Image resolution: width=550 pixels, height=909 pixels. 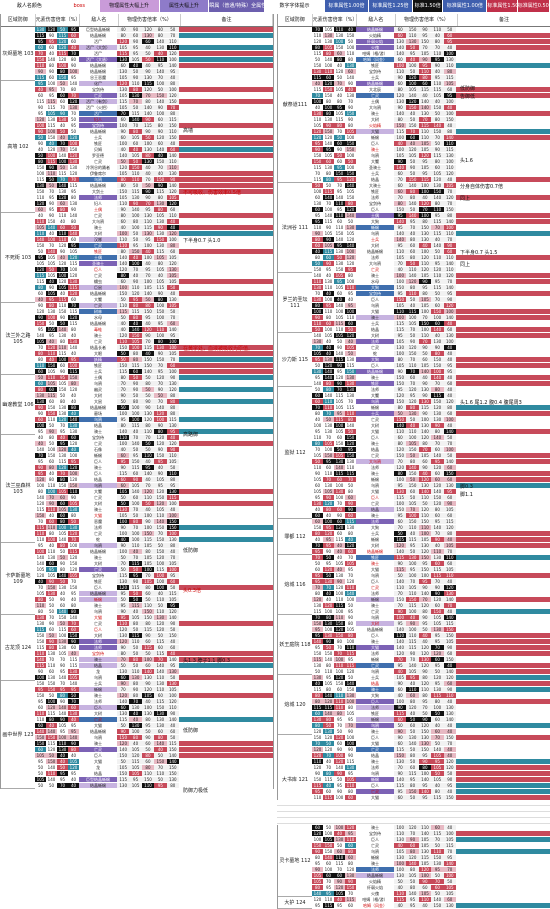 What do you see at coordinates (375, 35) in the screenshot?
I see `enemy-name-cell: 火焰精` at bounding box center [375, 35].